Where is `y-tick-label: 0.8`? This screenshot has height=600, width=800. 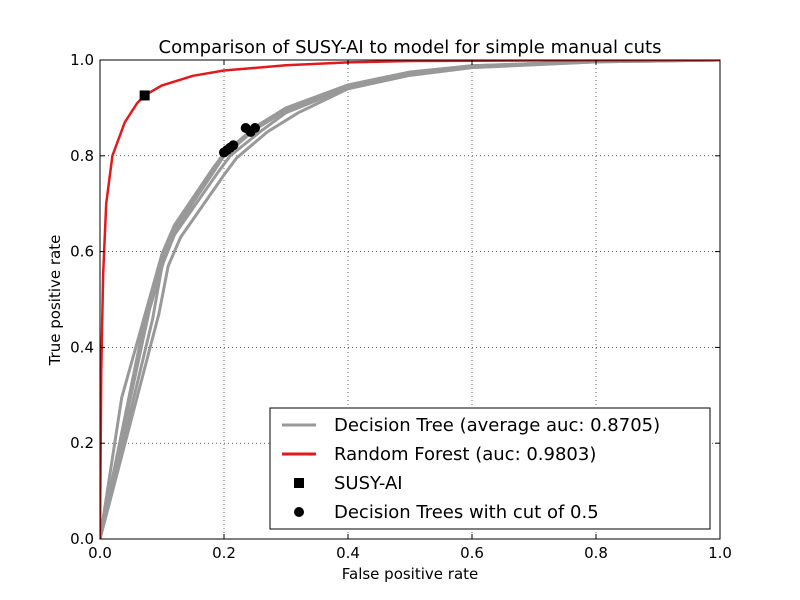 y-tick-label: 0.8 is located at coordinates (82, 156).